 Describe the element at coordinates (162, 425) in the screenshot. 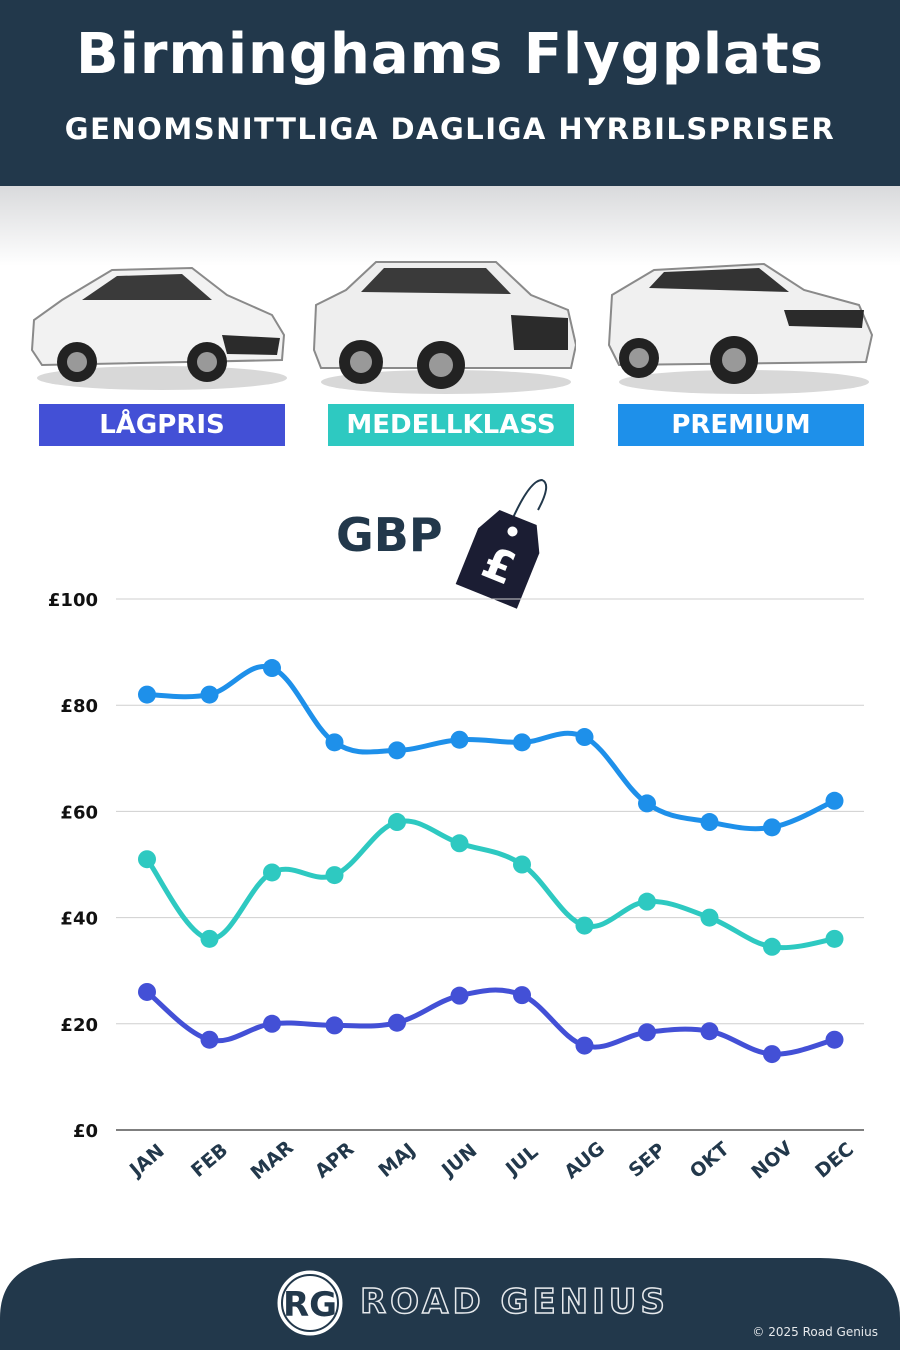

I see `category-label-budget: LÅGPRIS` at that location.